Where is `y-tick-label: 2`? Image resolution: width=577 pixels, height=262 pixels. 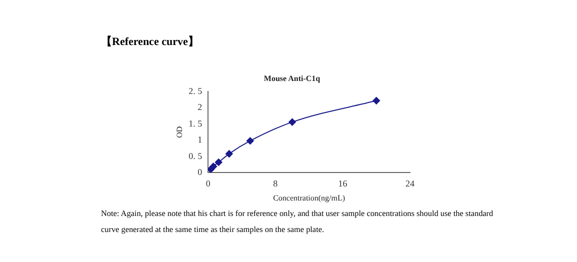
y-tick-label: 2 is located at coordinates (200, 107).